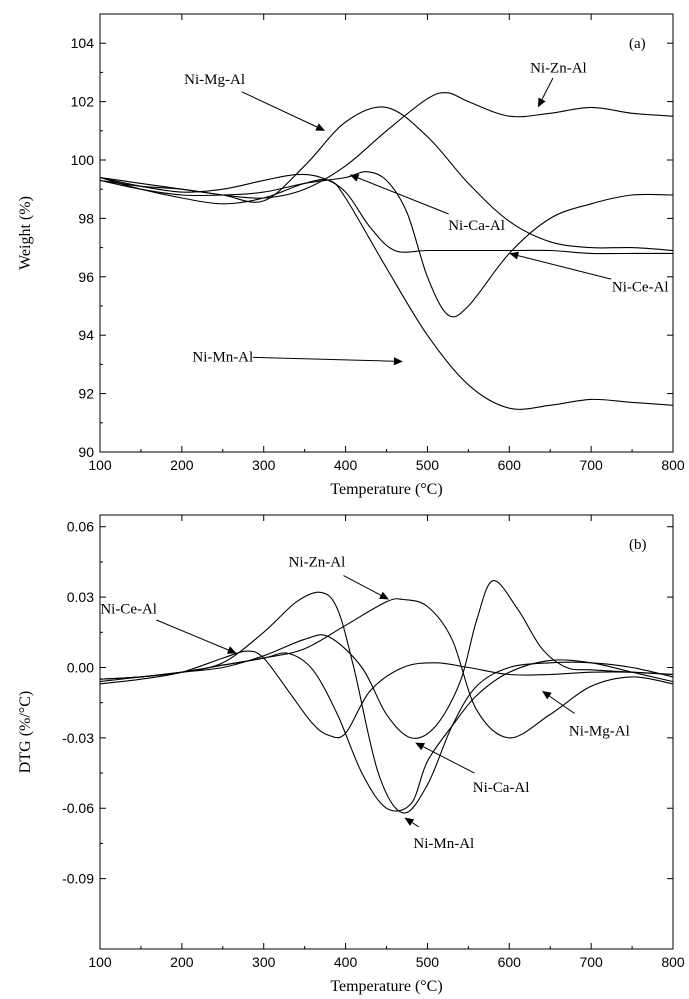  I want to click on panel-b-y-tick-label: -0.06, so click(78, 808).